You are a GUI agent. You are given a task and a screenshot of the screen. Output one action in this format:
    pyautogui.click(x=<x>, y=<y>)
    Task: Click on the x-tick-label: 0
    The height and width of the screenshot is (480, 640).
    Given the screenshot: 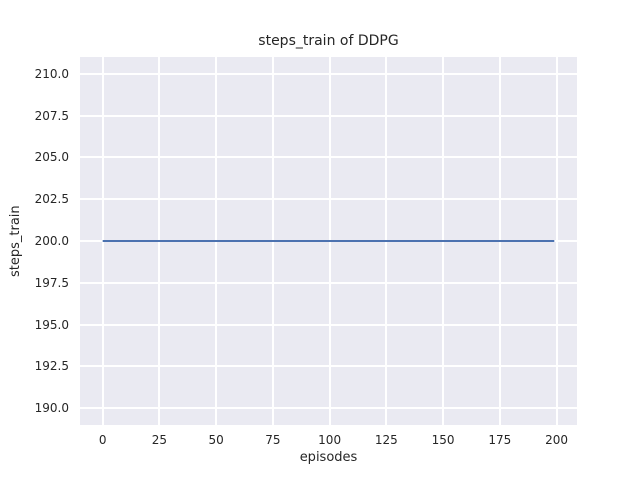 What is the action you would take?
    pyautogui.click(x=102, y=440)
    